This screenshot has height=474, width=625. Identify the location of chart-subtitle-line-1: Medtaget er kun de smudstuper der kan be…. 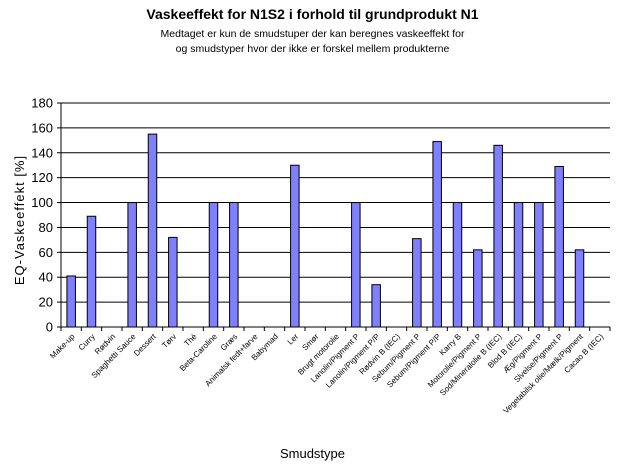
(312, 34).